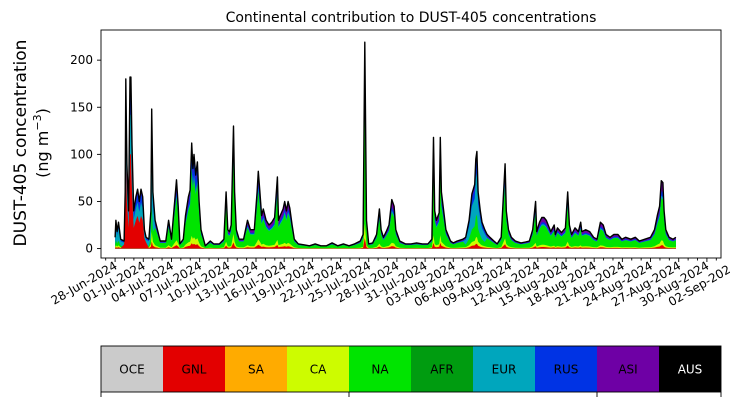  Describe the element at coordinates (81, 60) in the screenshot. I see `y-tick-label: 200` at that location.